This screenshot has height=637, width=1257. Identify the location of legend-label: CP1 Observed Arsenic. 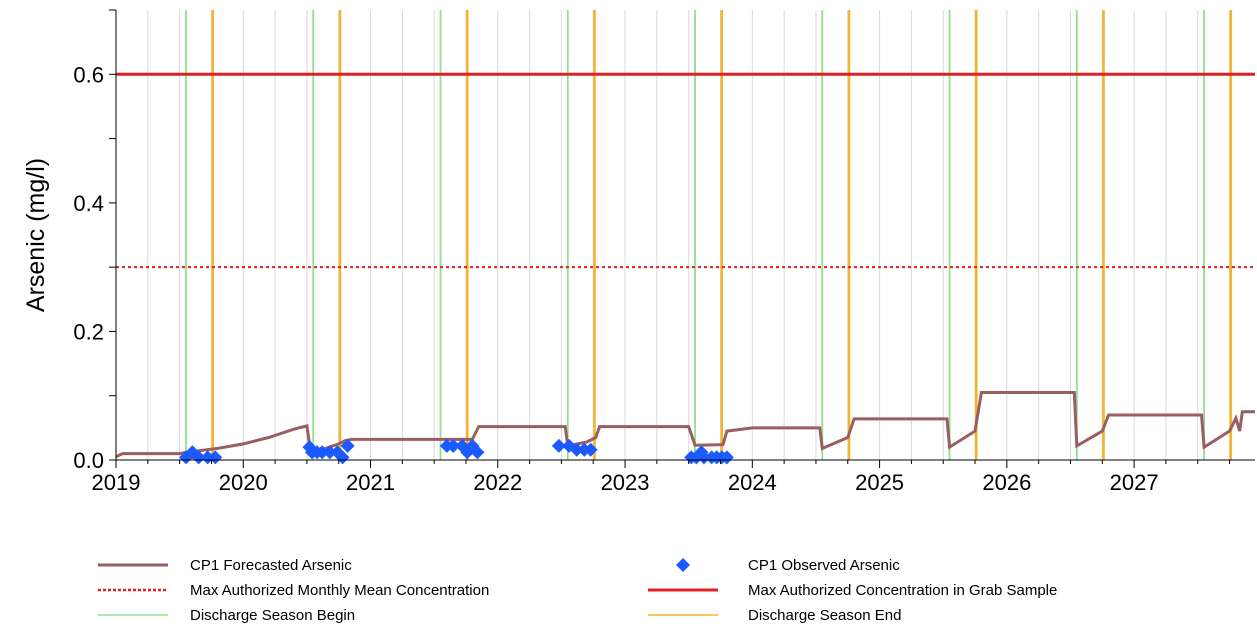
(824, 565).